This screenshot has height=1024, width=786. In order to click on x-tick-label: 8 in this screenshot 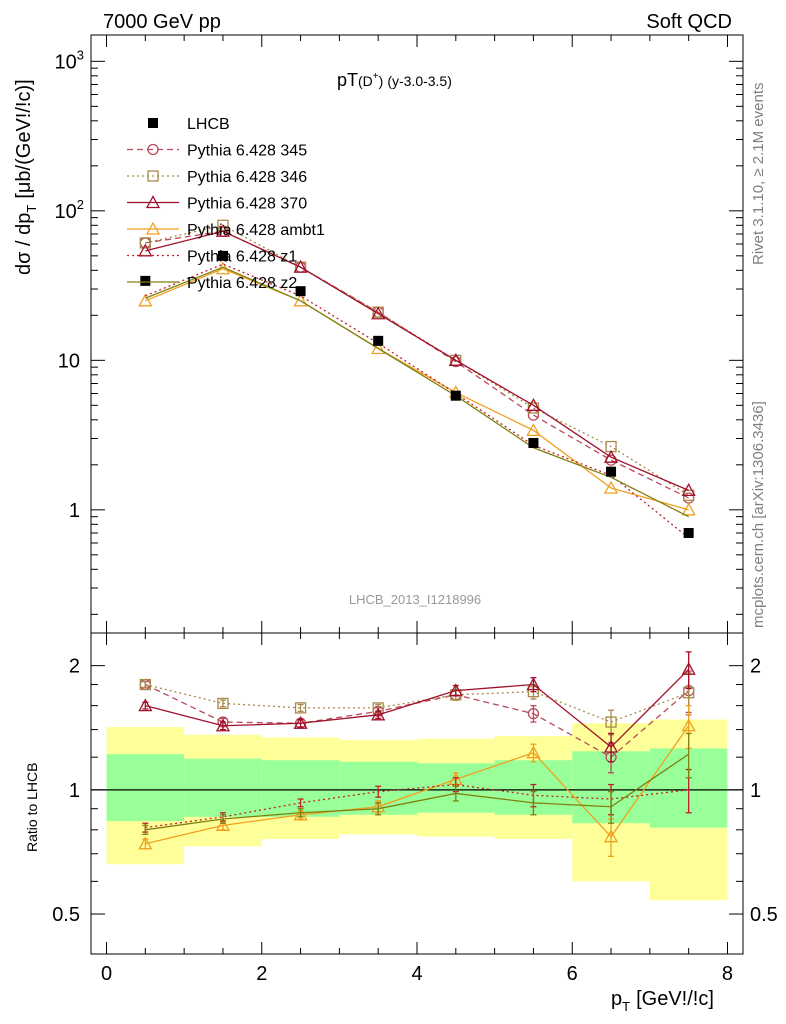, I will do `click(727, 974)`.